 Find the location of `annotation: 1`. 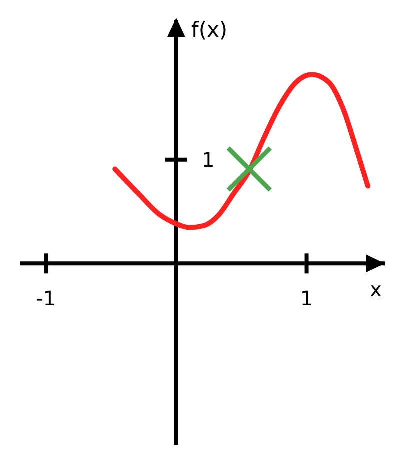

annotation: 1 is located at coordinates (208, 160).